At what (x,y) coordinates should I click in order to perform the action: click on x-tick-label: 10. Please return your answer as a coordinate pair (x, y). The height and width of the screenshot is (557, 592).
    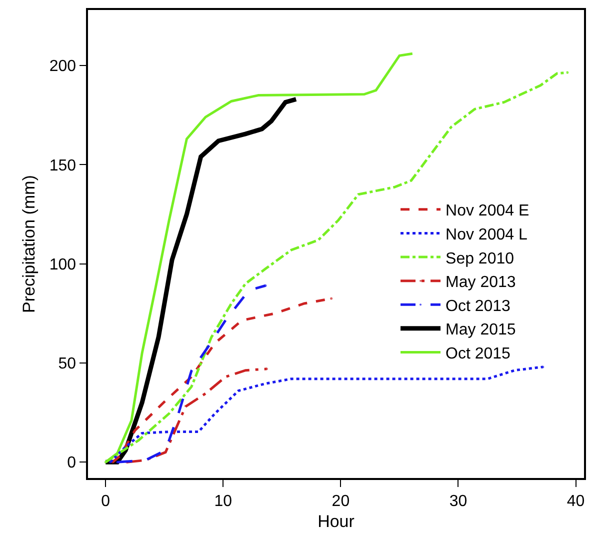
    Looking at the image, I should click on (223, 501).